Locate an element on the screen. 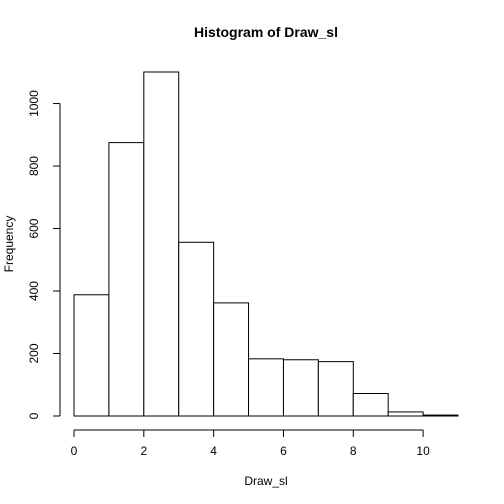 Image resolution: width=504 pixels, height=504 pixels. x-tick-label: 10 is located at coordinates (423, 451).